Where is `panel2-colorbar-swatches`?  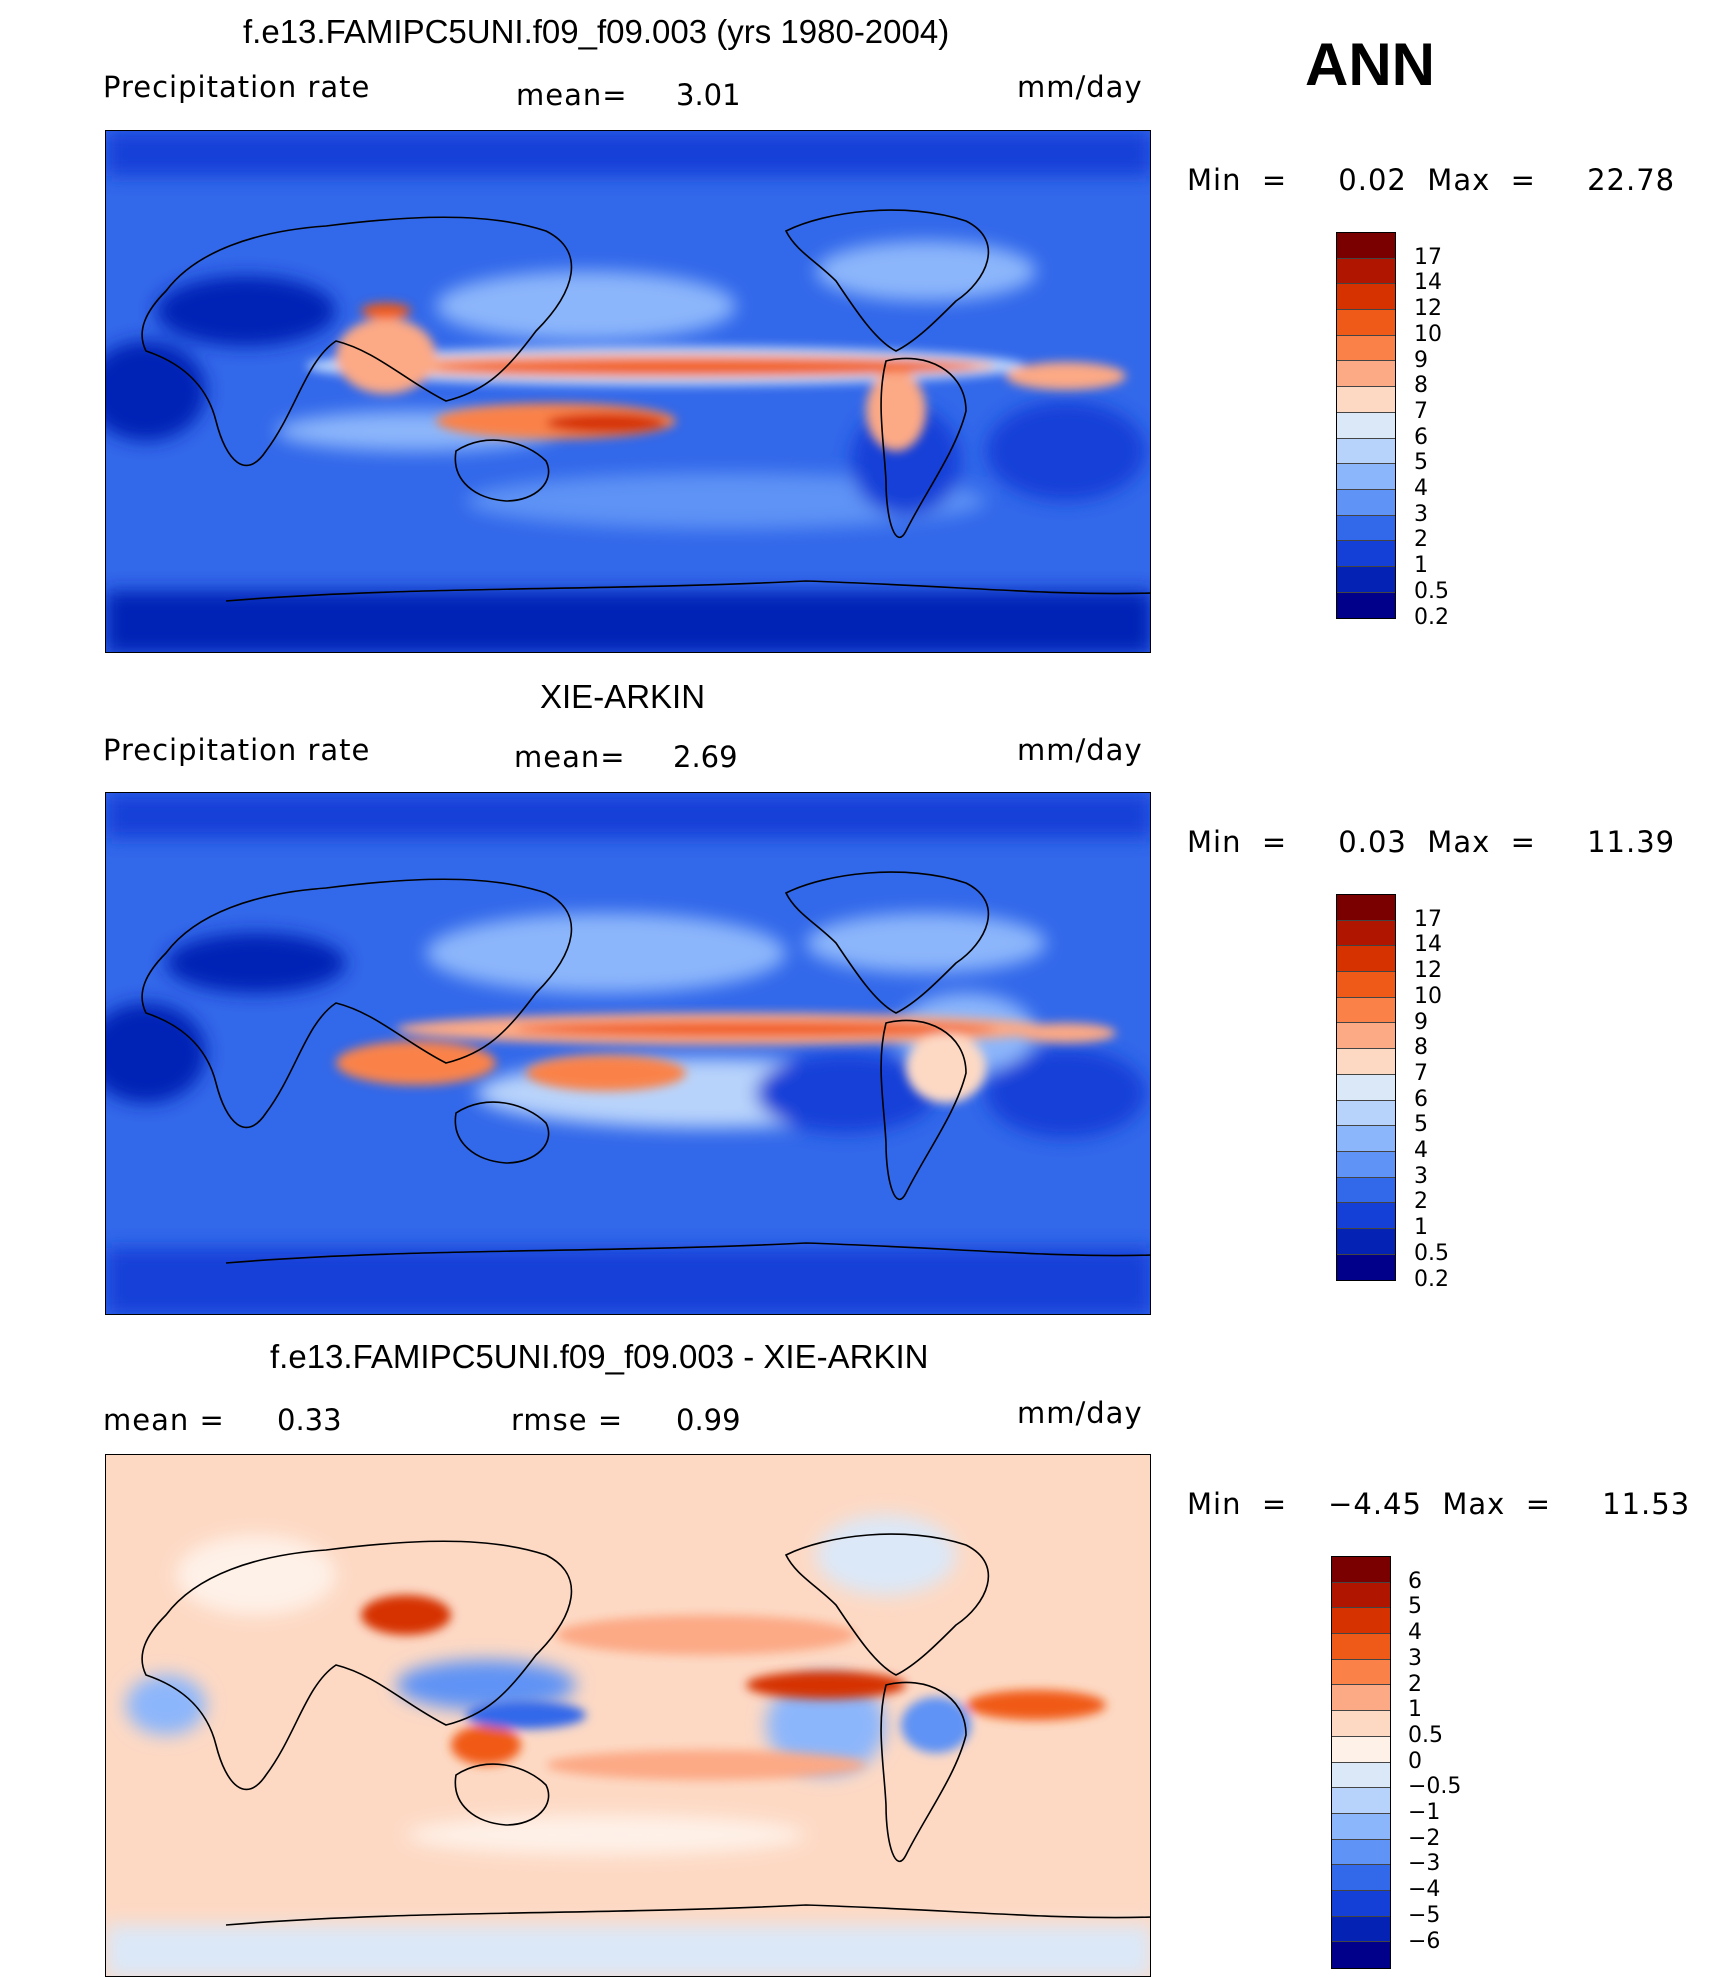
panel2-colorbar-swatches is located at coordinates (1366, 1088).